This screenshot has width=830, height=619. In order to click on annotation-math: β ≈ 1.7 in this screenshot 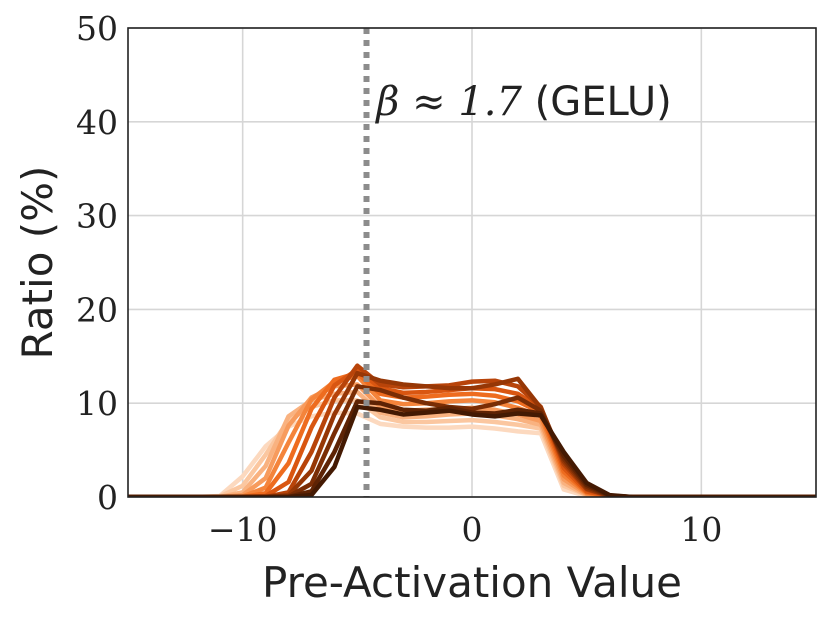, I will do `click(454, 102)`.